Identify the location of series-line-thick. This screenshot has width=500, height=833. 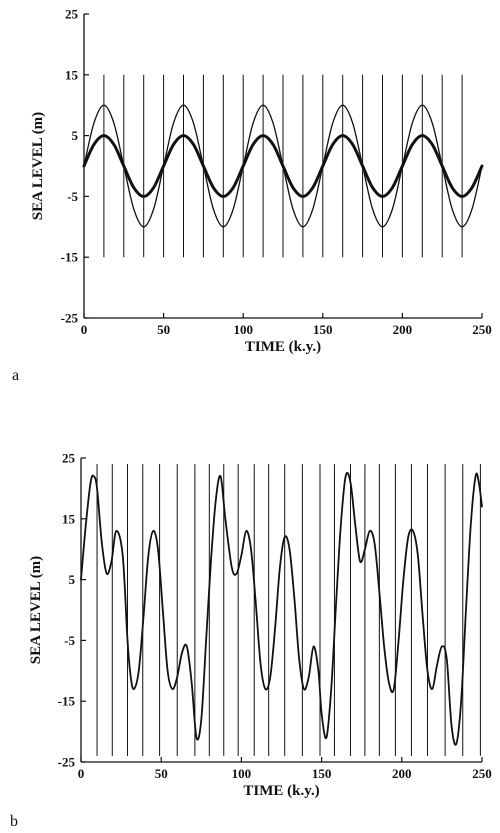
(283, 166).